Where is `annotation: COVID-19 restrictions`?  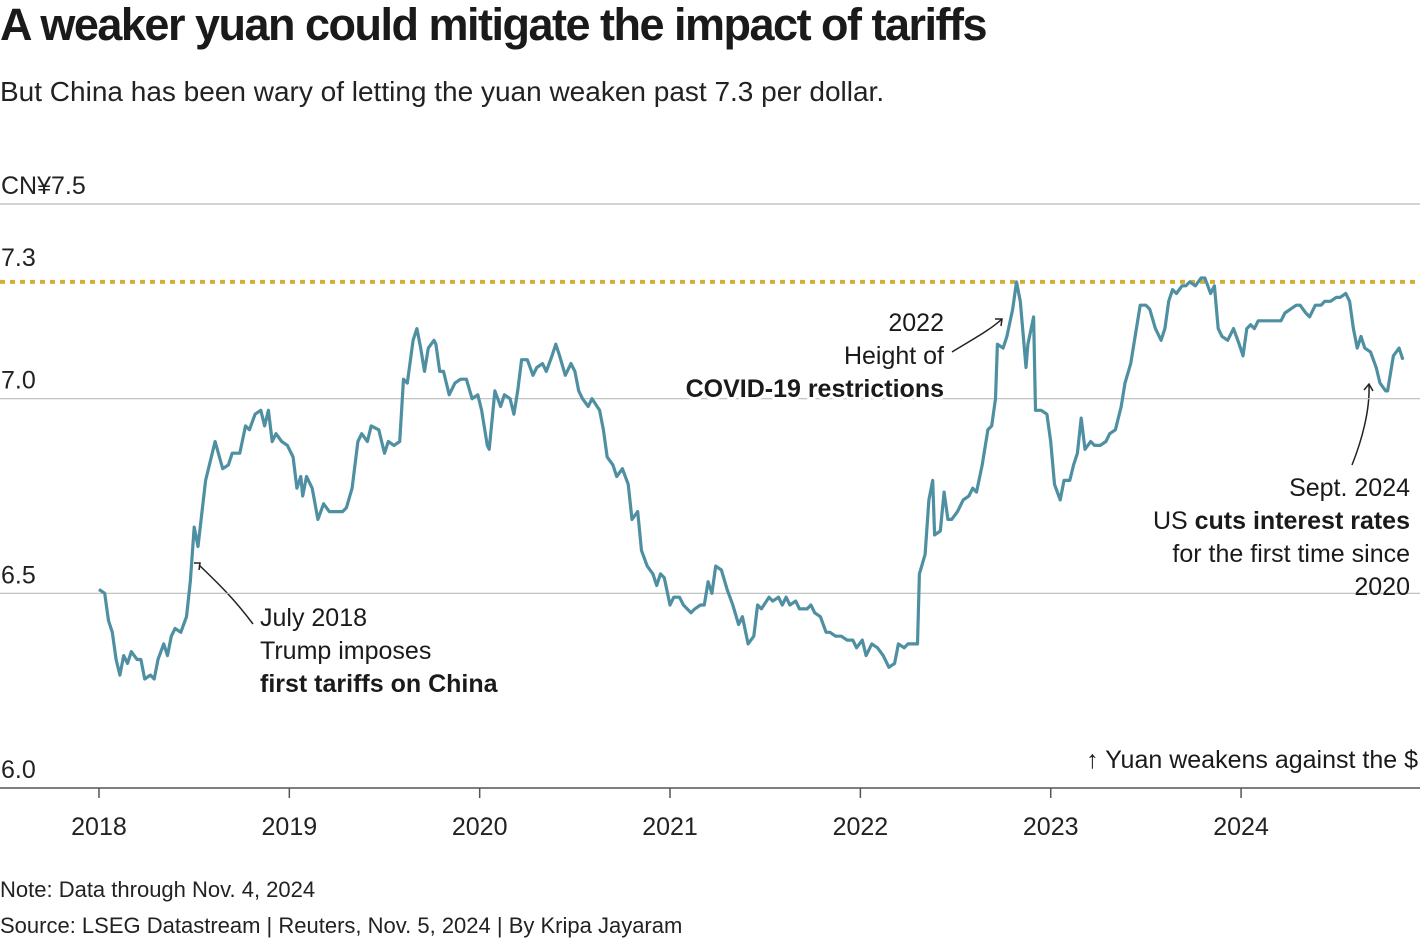 annotation: COVID-19 restrictions is located at coordinates (815, 389).